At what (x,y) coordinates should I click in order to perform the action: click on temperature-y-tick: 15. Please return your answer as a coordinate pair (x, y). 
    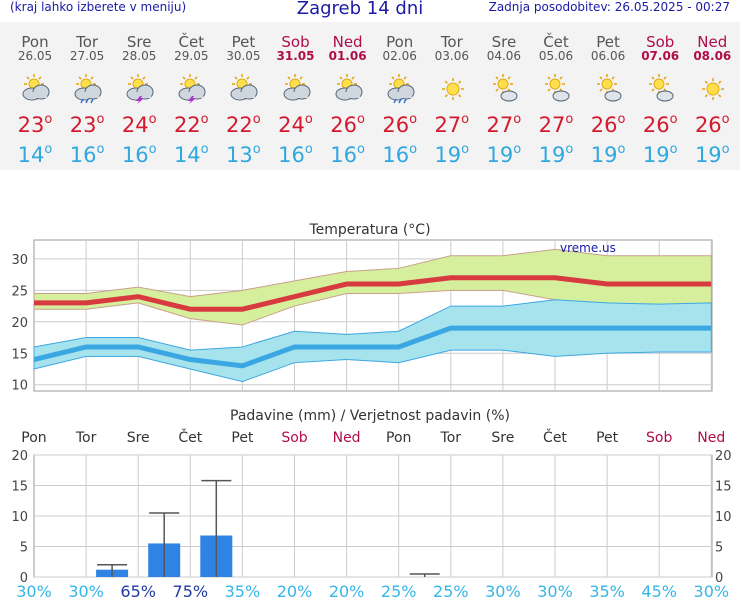
    Looking at the image, I should click on (19, 354).